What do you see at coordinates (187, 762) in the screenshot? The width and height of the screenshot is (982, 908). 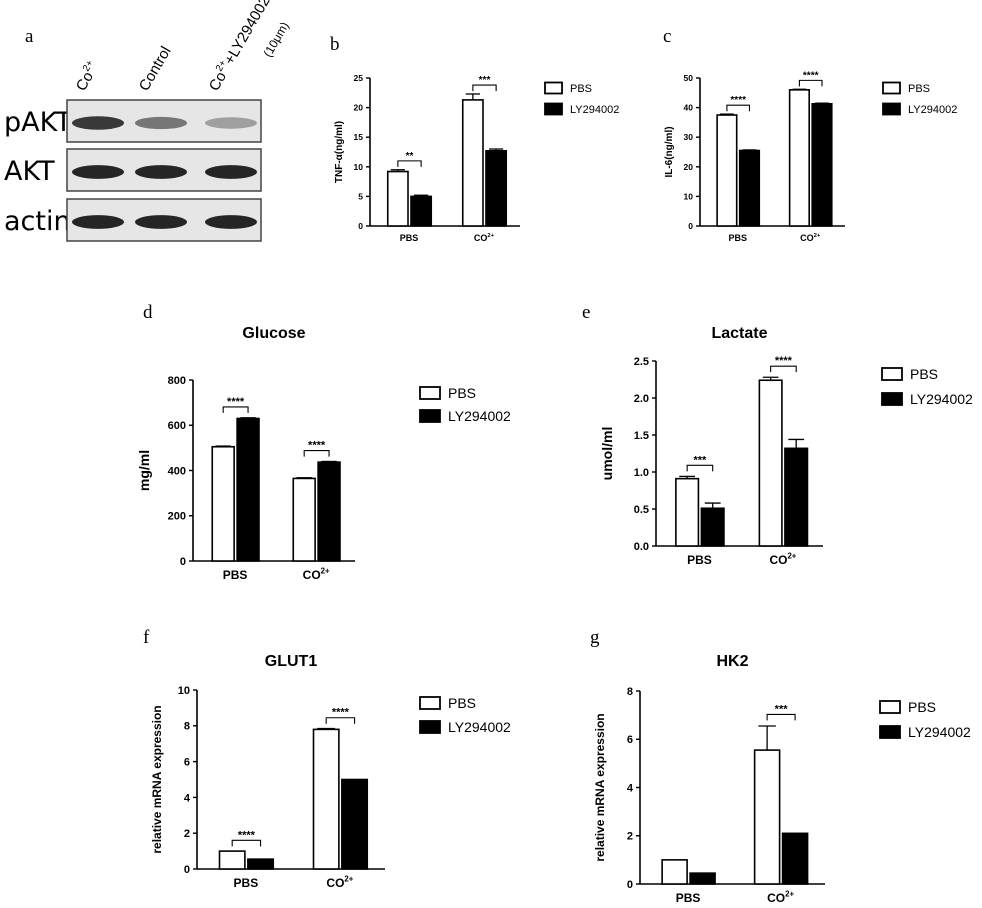 I see `y-tick-label: 6` at bounding box center [187, 762].